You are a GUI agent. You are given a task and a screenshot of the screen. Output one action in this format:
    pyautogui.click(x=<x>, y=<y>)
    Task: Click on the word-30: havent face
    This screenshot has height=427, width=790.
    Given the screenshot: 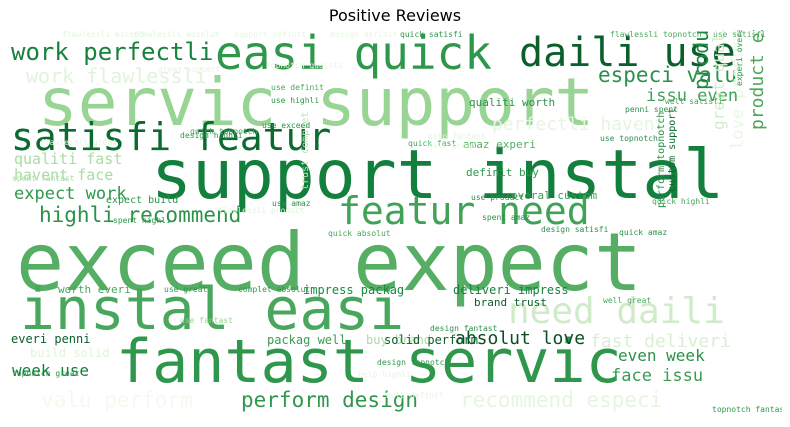 What is the action you would take?
    pyautogui.click(x=64, y=175)
    